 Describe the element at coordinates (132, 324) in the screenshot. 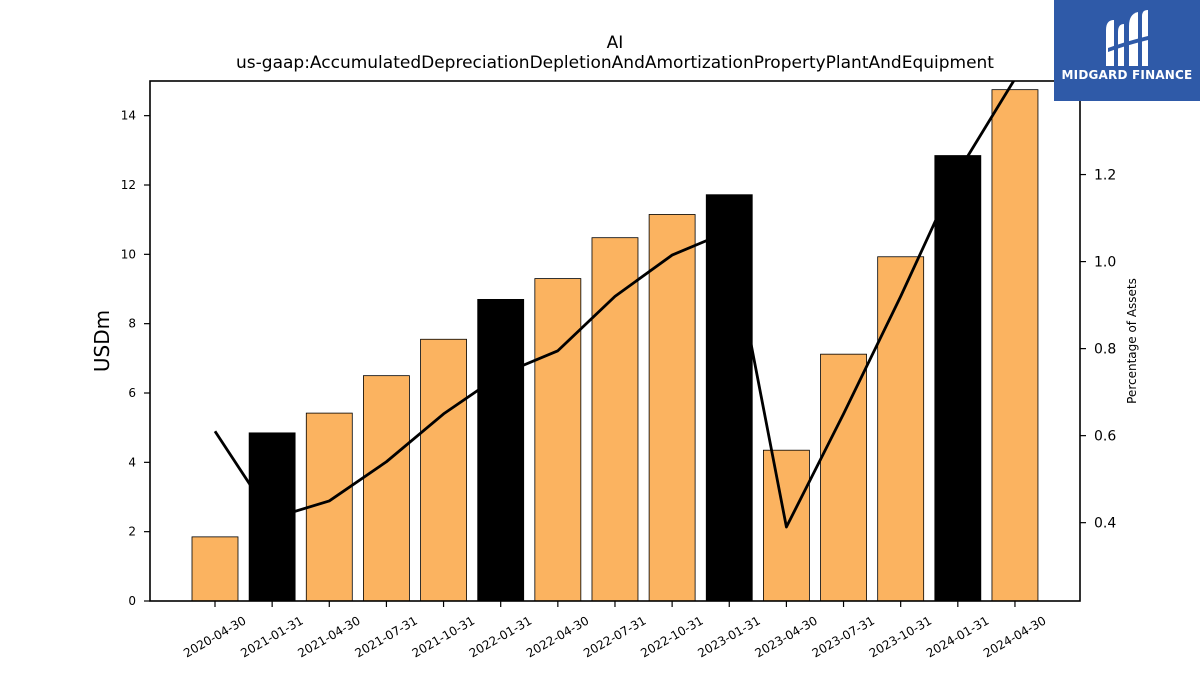

I see `y-tick-label: 8` at that location.